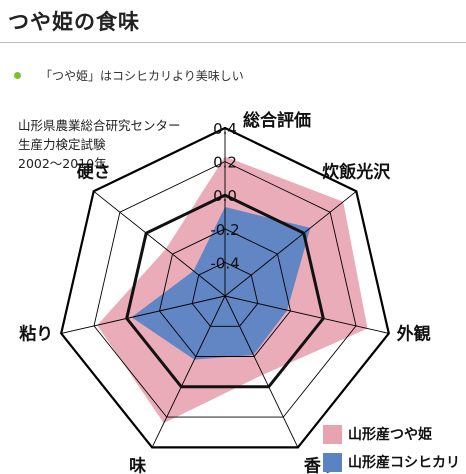 The width and height of the screenshot is (466, 474). I want to click on page-title: つや姫の食味, so click(74, 21).